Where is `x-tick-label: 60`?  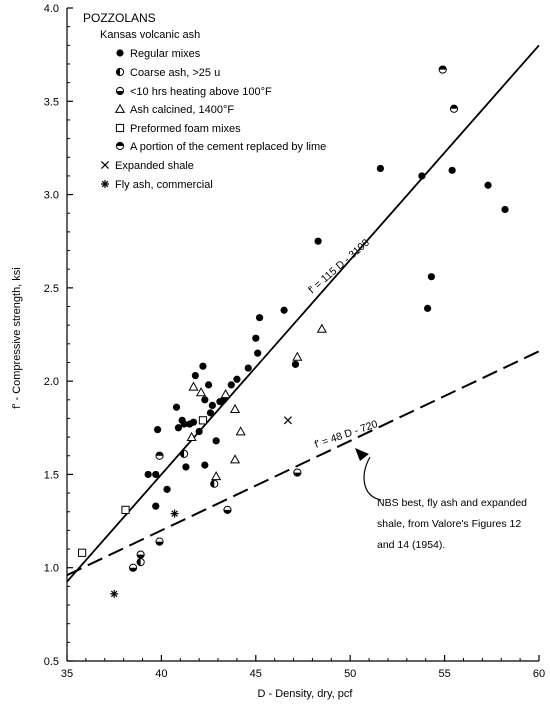 x-tick-label: 60 is located at coordinates (539, 674).